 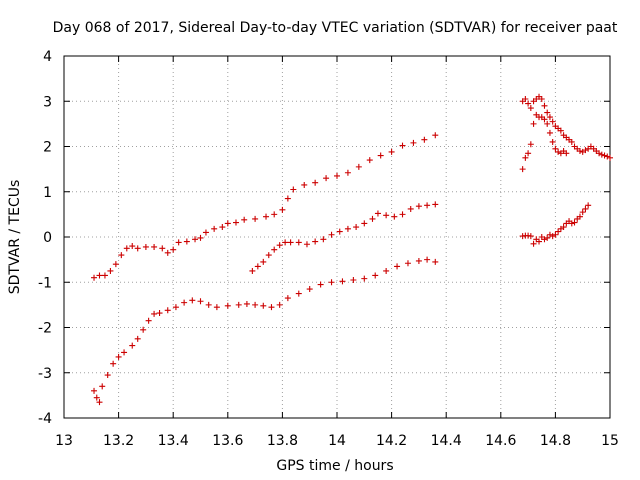 What do you see at coordinates (282, 441) in the screenshot?
I see `x-tick-label: 13.8` at bounding box center [282, 441].